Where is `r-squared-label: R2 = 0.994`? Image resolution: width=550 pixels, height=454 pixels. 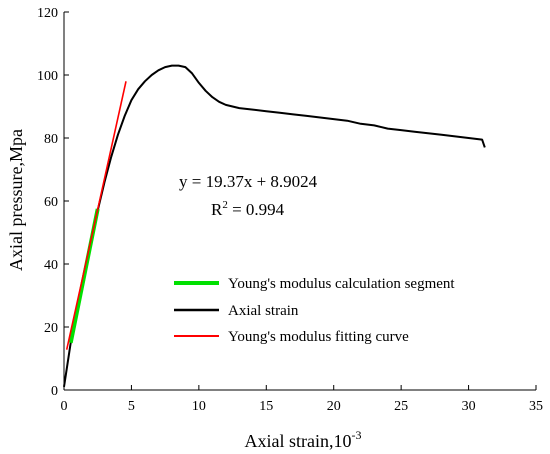
r-squared-label: R2 = 0.994 is located at coordinates (248, 209).